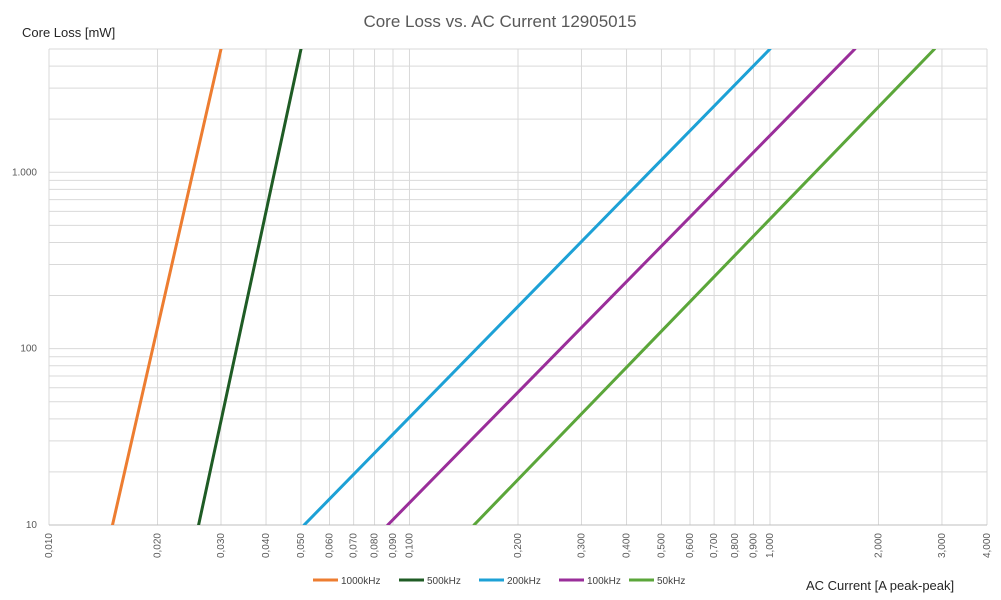 This screenshot has width=1001, height=600. Describe the element at coordinates (735, 545) in the screenshot. I see `x-tick-label: 0,800` at that location.